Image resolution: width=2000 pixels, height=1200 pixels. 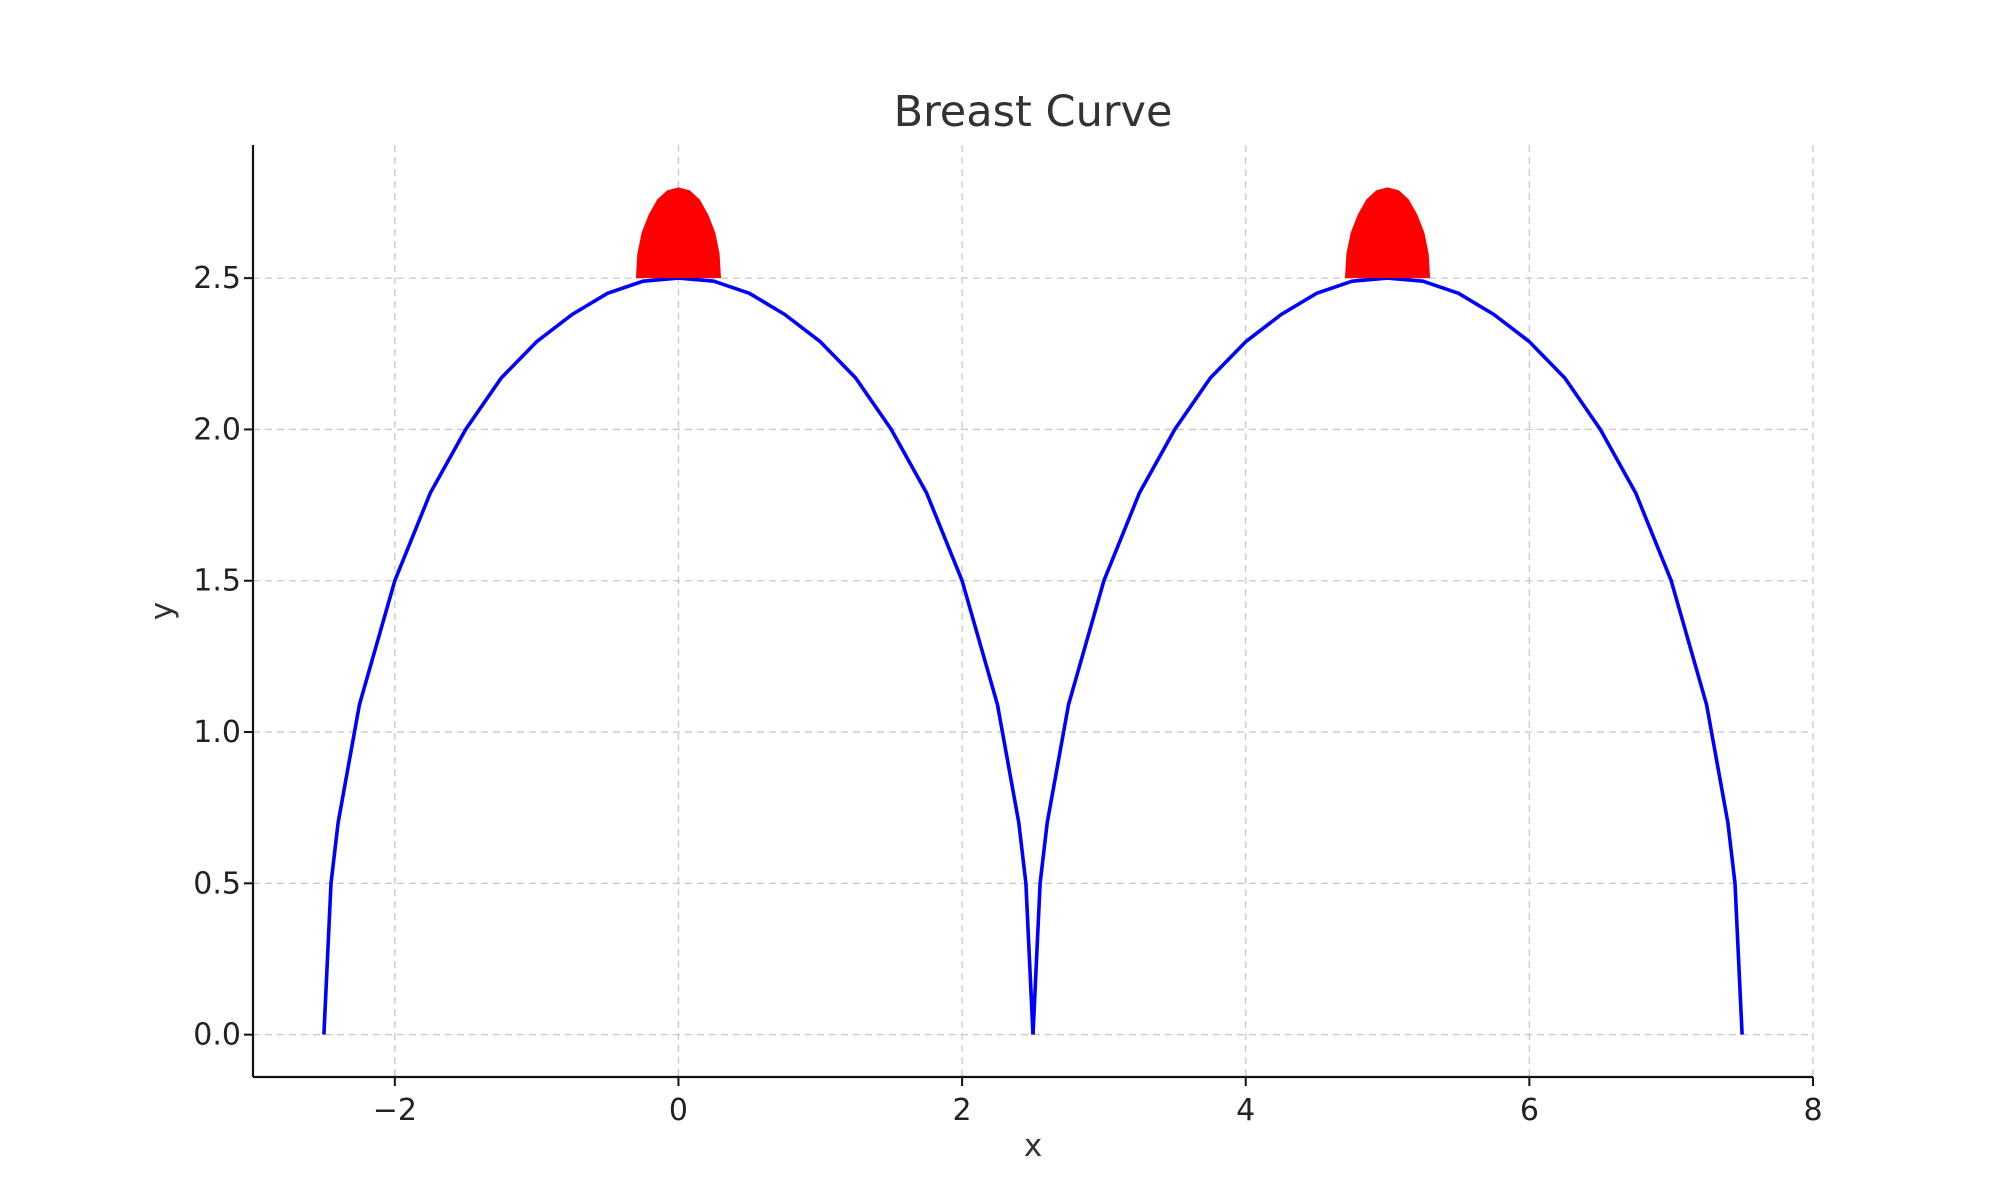 What do you see at coordinates (962, 1110) in the screenshot?
I see `x-tick-label: 2` at bounding box center [962, 1110].